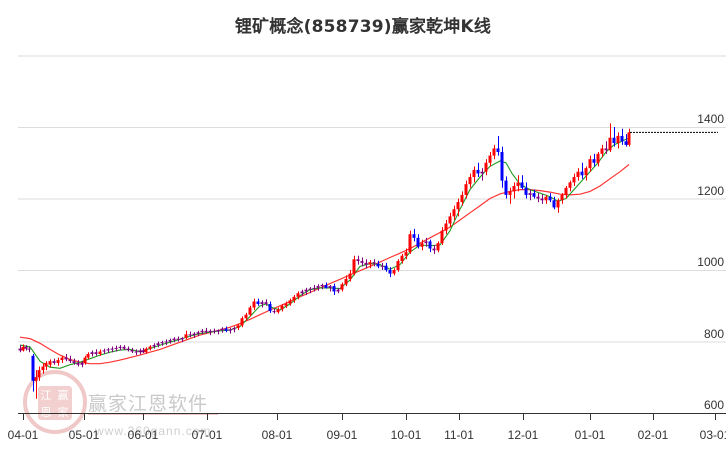 This screenshot has height=450, width=726. What do you see at coordinates (590, 435) in the screenshot?
I see `x-tick-label: 01-01` at bounding box center [590, 435].